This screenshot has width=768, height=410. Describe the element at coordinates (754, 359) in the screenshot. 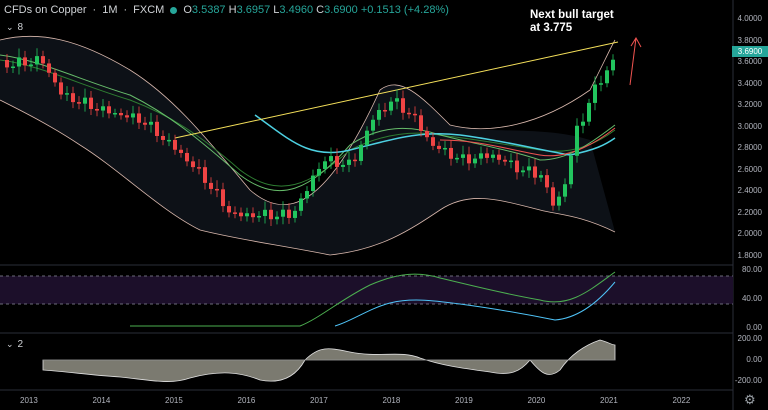

I see `macd-axis-tick: 0.00` at that location.